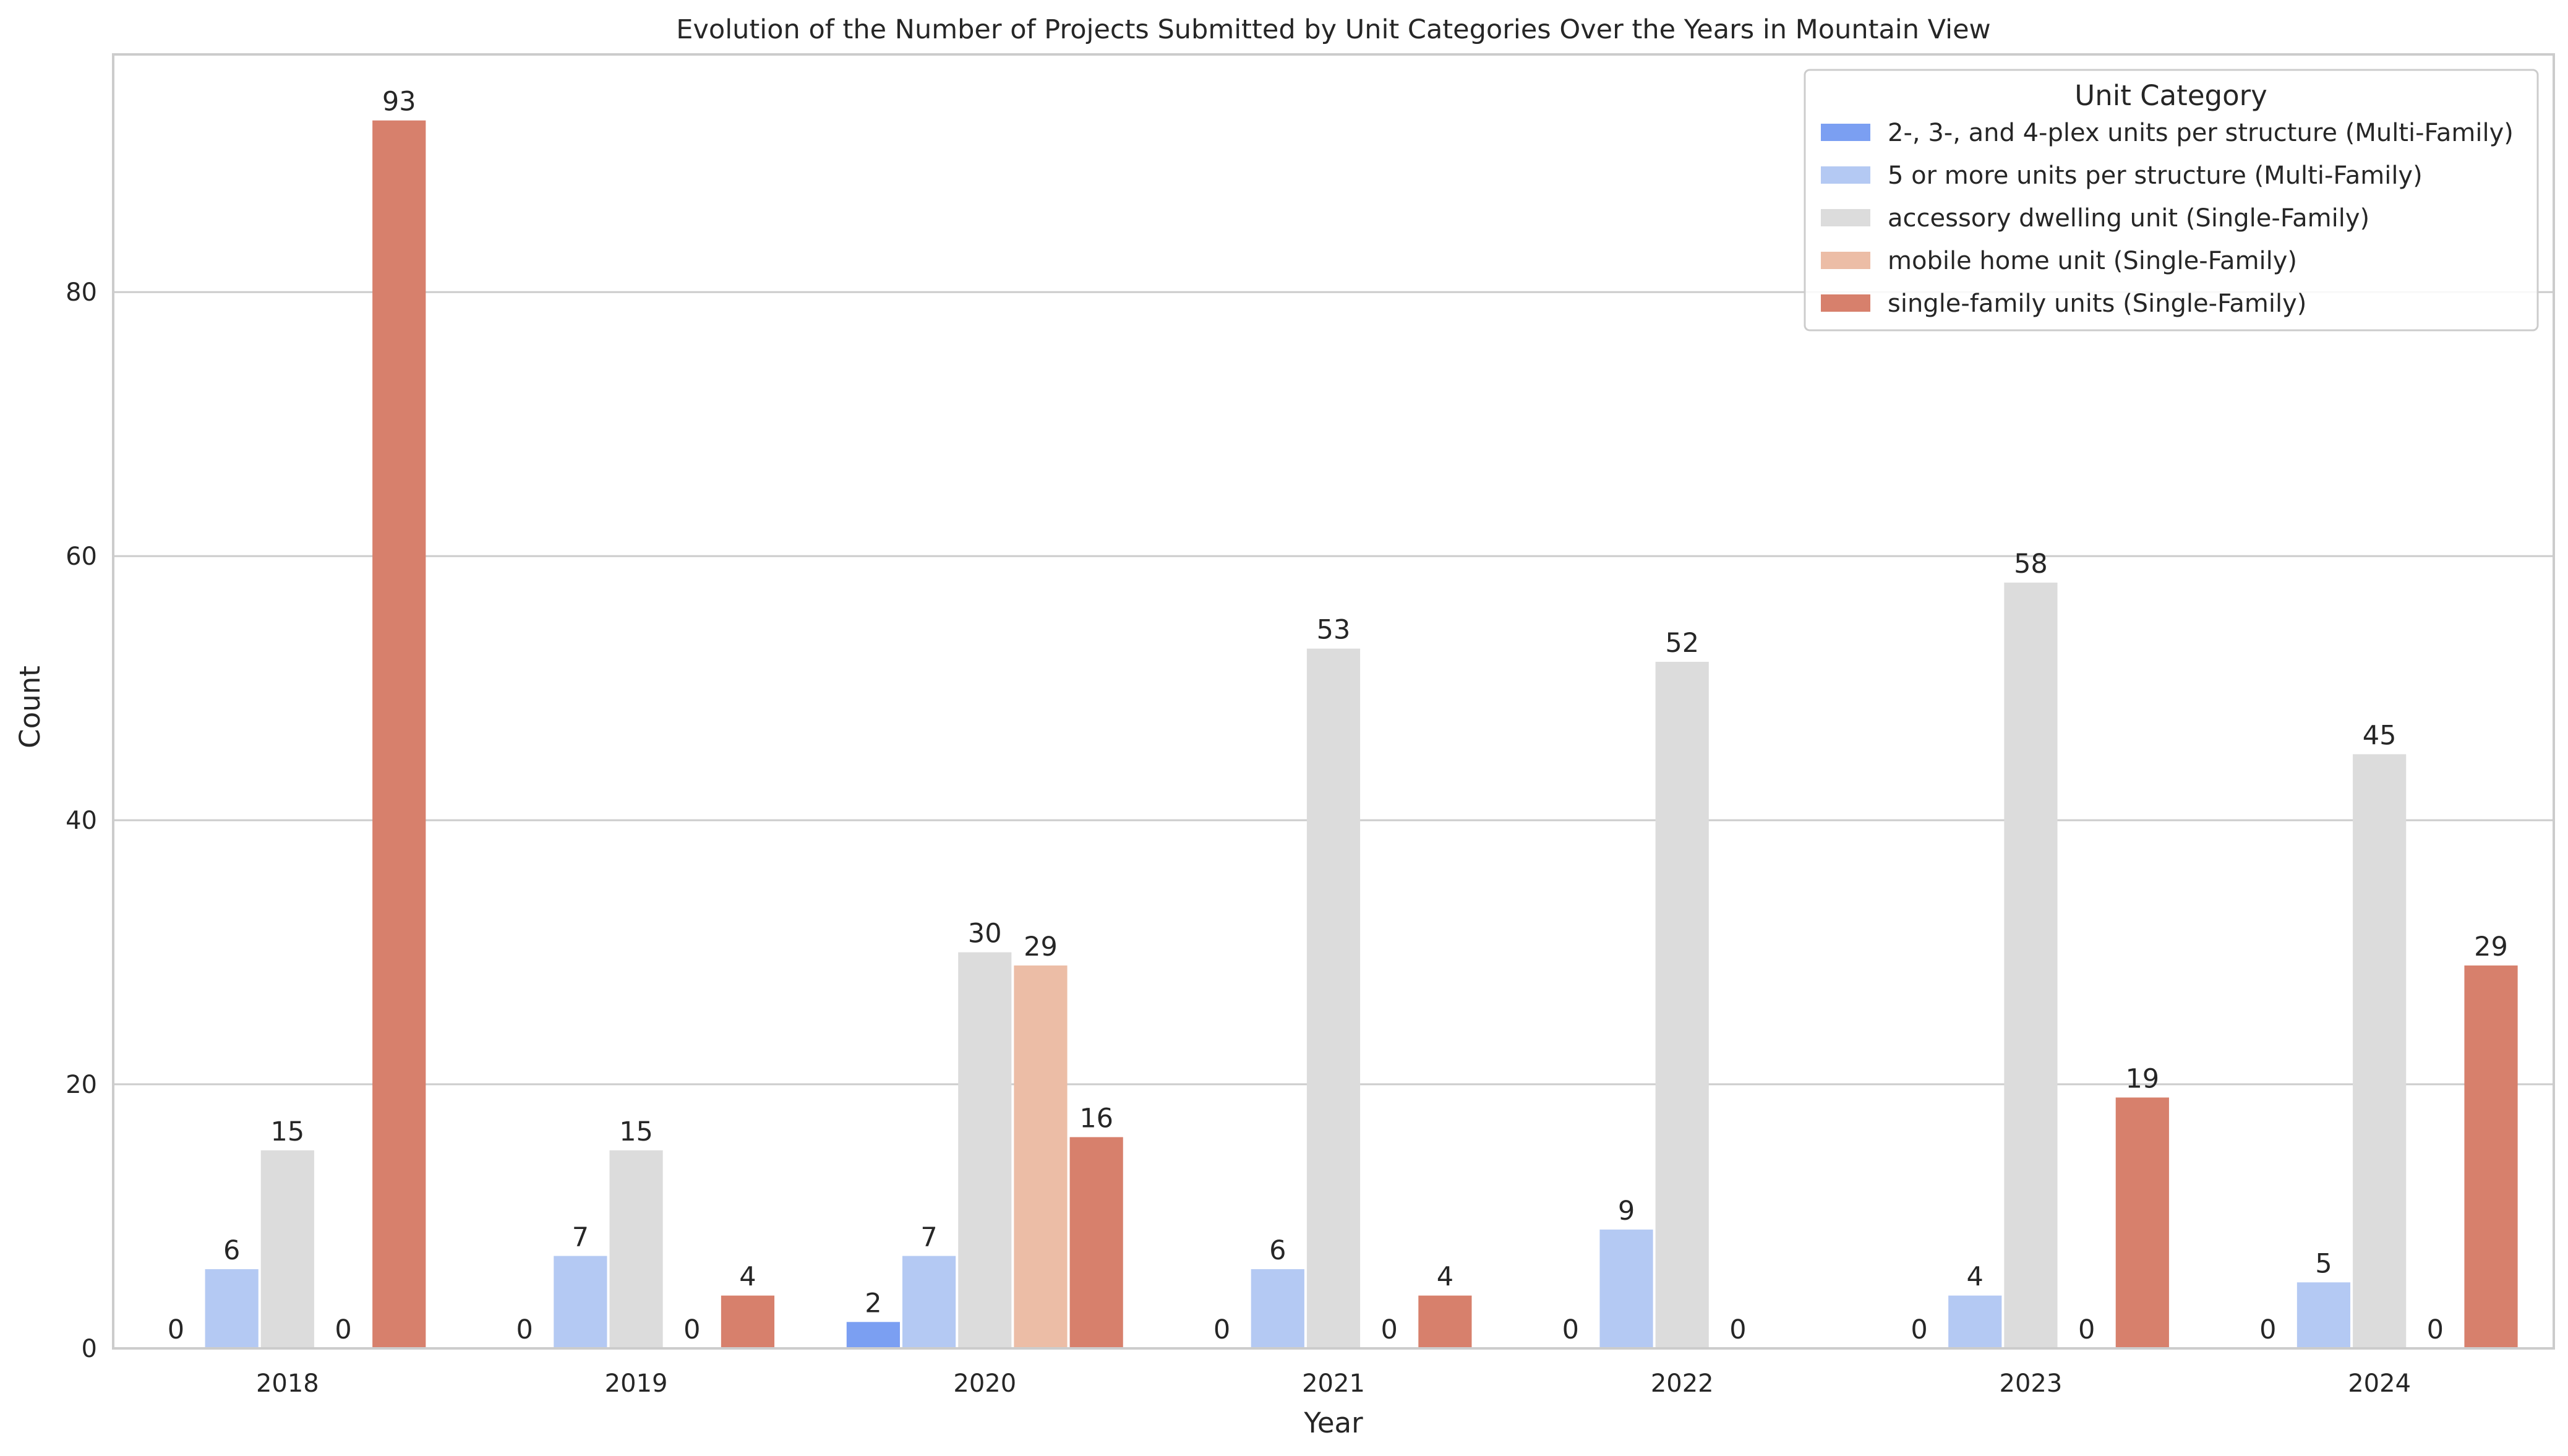 The height and width of the screenshot is (1456, 2568). Describe the element at coordinates (2170, 95) in the screenshot. I see `legend-title: Unit Category` at that location.